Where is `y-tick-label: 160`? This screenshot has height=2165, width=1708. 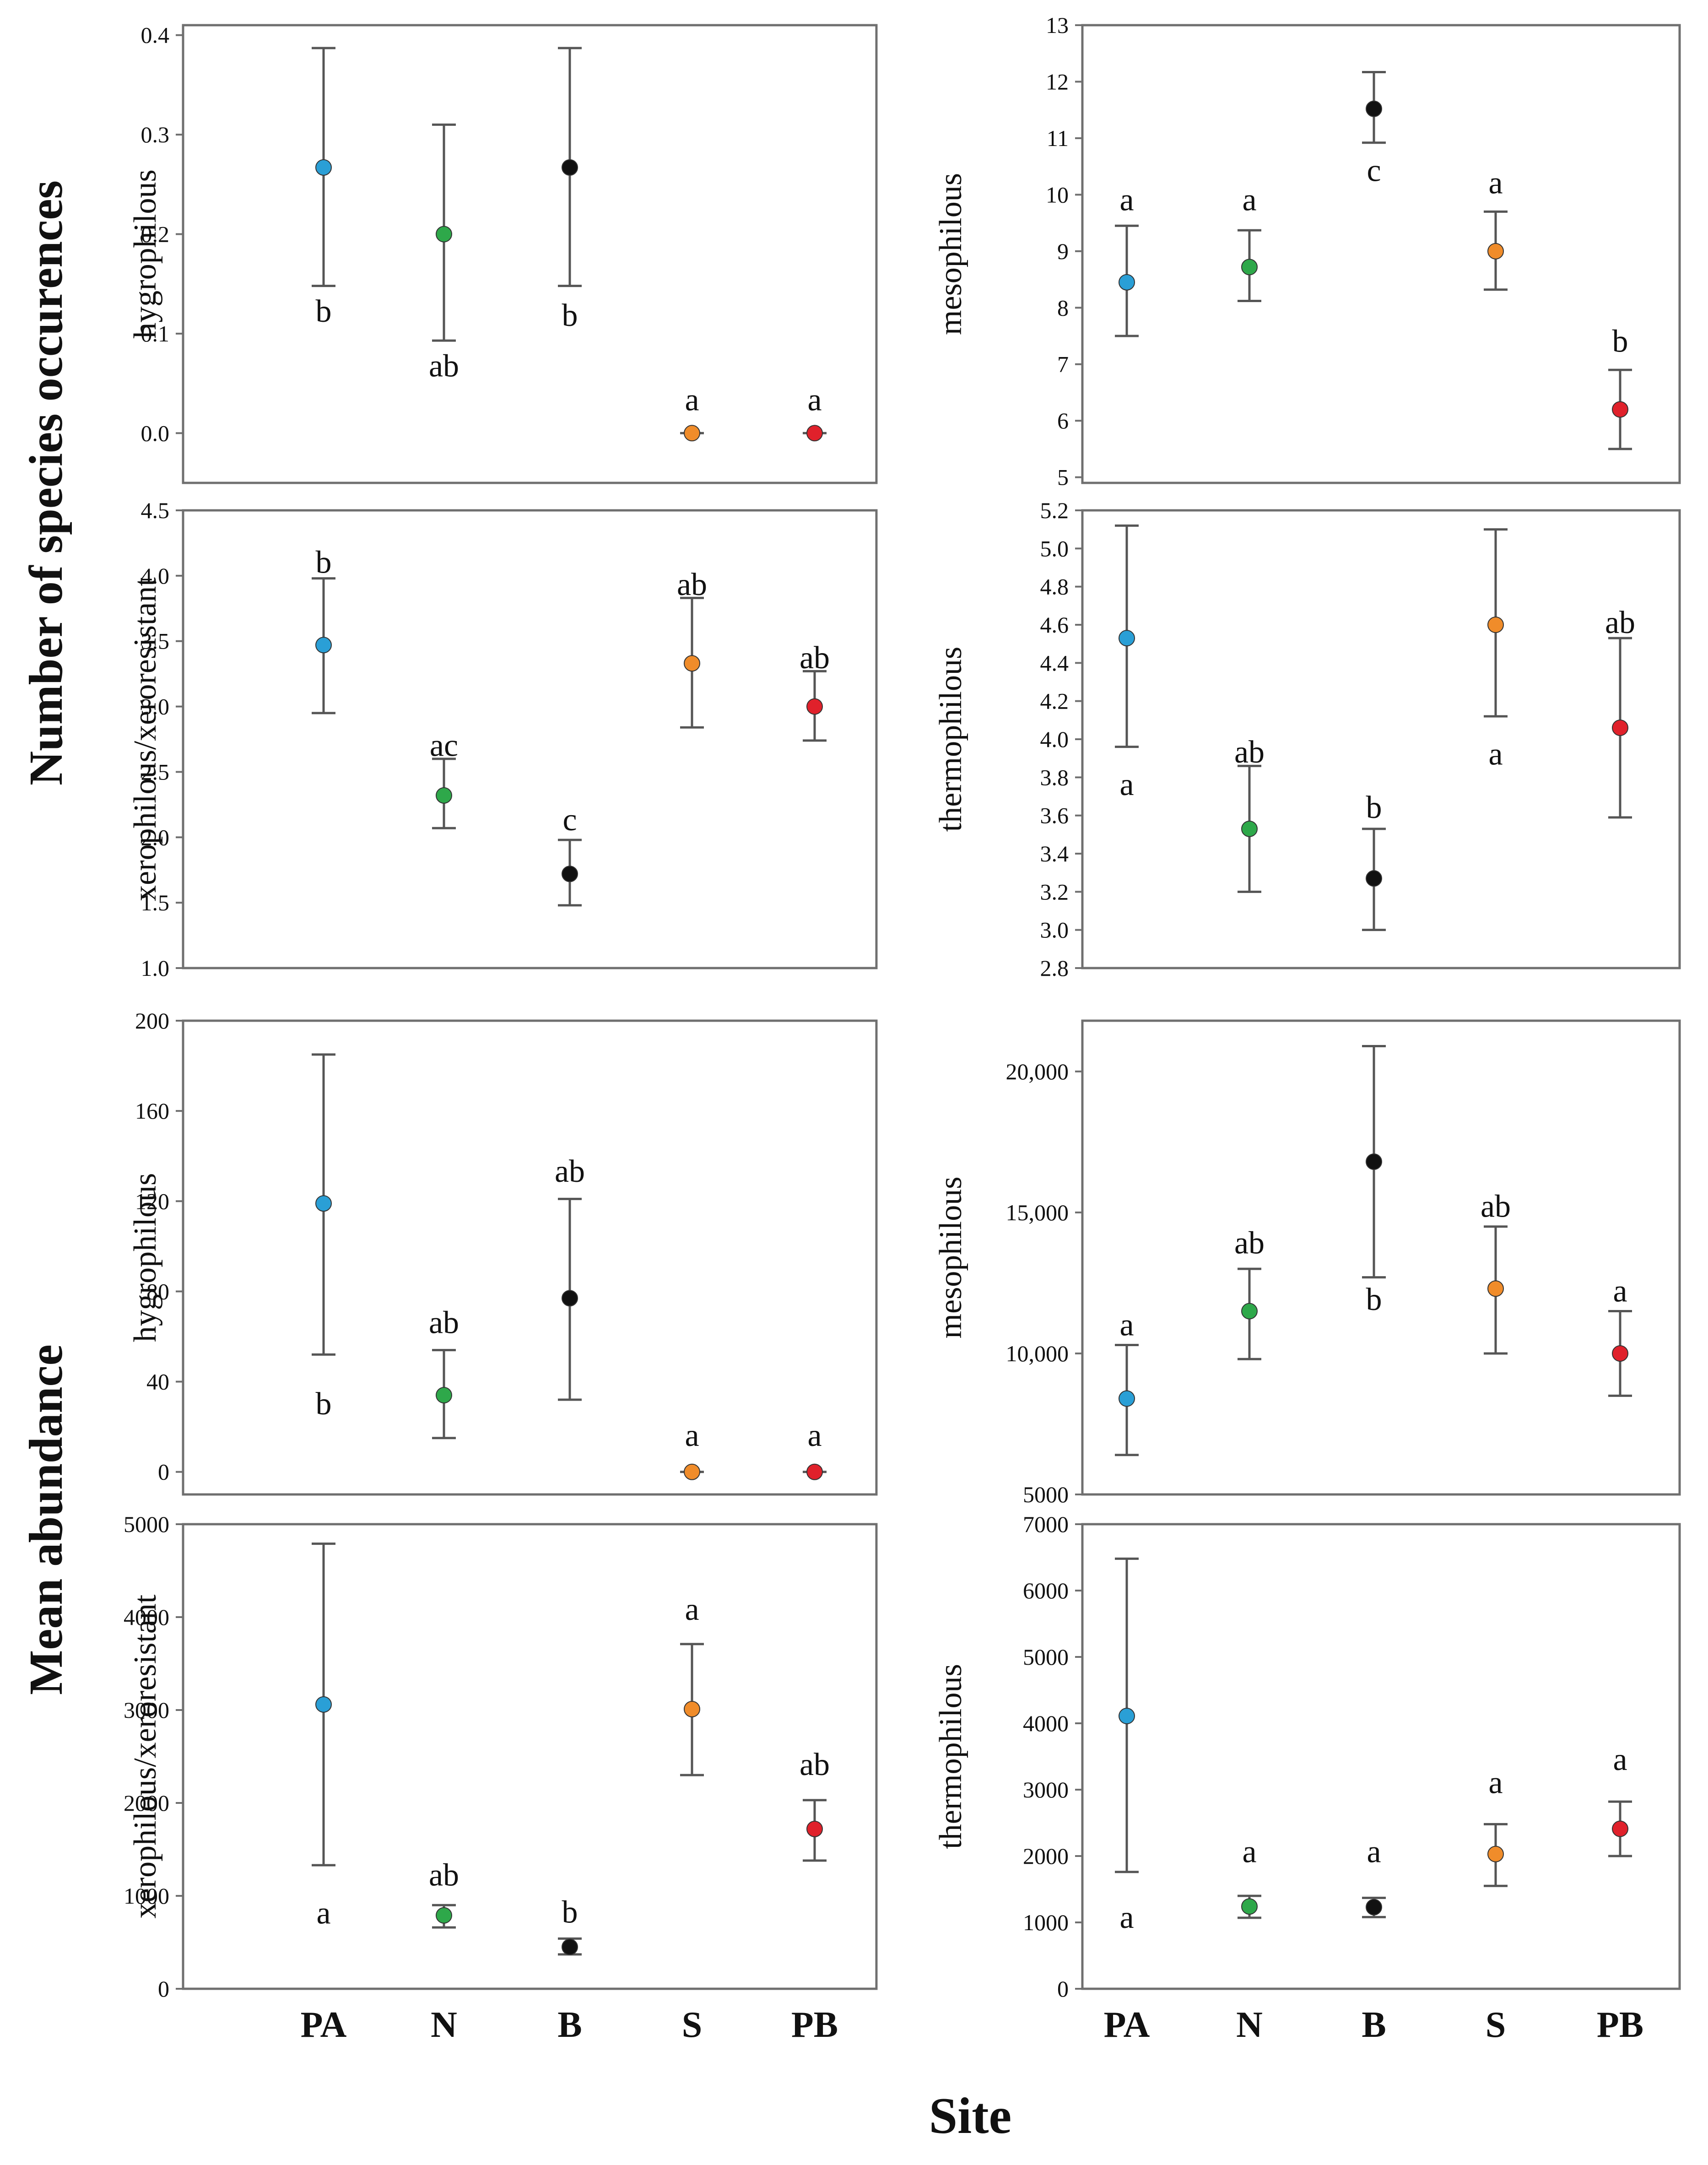
y-tick-label: 160 is located at coordinates (152, 1111).